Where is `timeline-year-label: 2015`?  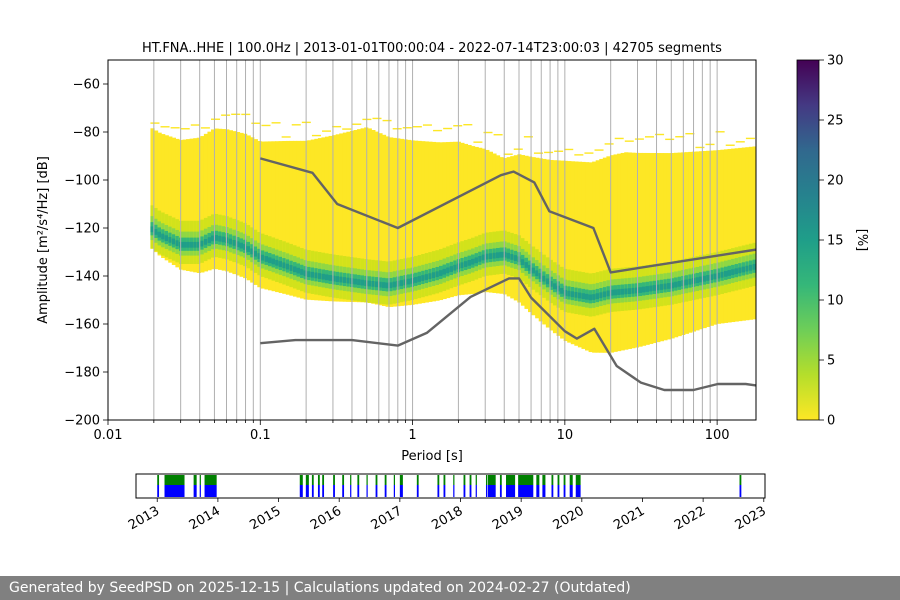 timeline-year-label: 2015 is located at coordinates (265, 519).